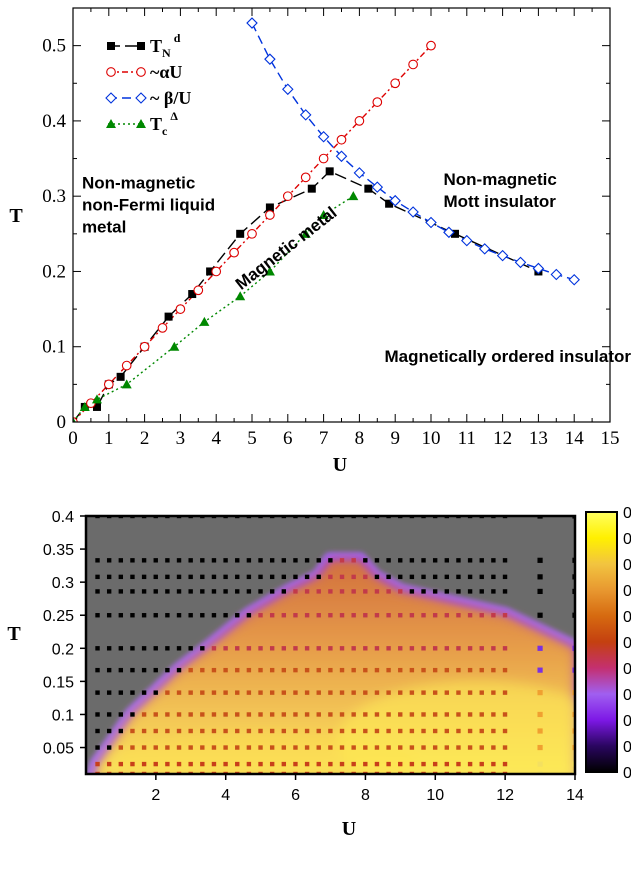 The height and width of the screenshot is (894, 631). What do you see at coordinates (181, 438) in the screenshot?
I see `top-x-tick-label: 3` at bounding box center [181, 438].